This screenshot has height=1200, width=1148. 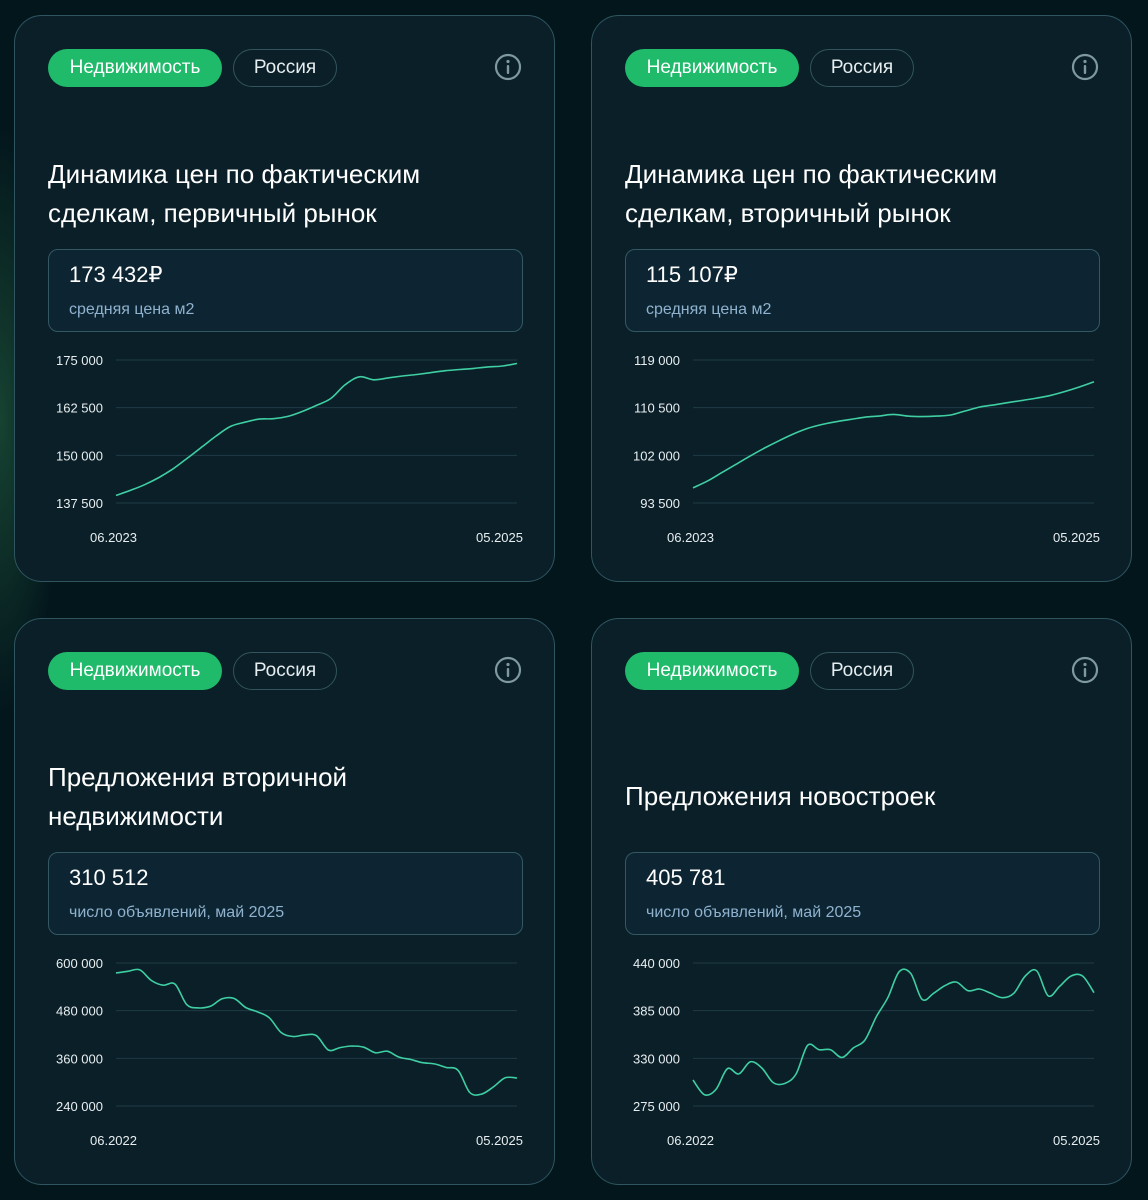 What do you see at coordinates (657, 360) in the screenshot?
I see `y-tick-label: 119 000` at bounding box center [657, 360].